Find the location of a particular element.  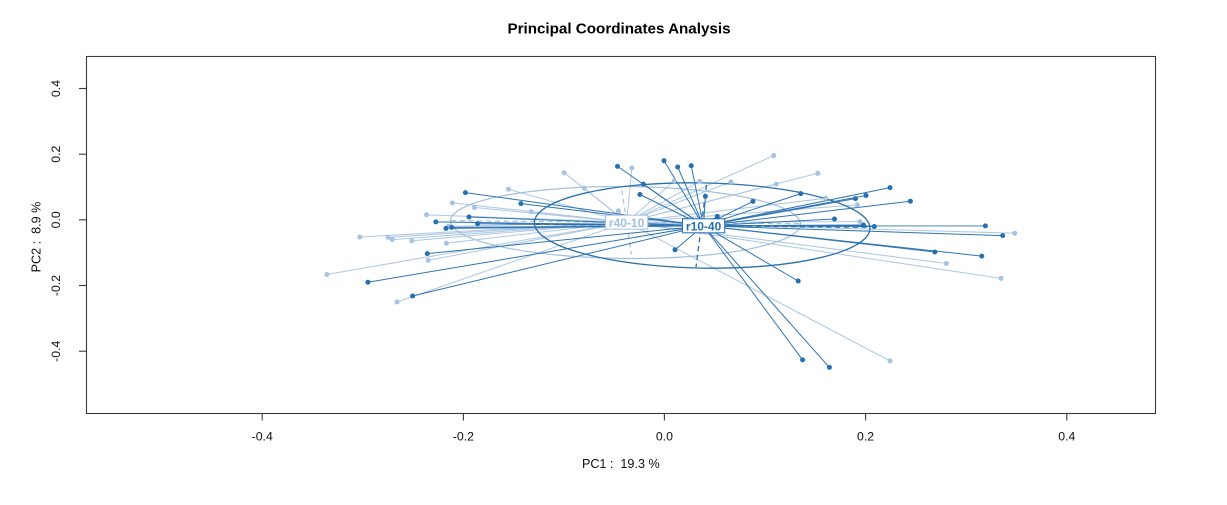

svg-text: PC1 : 19.3 % is located at coordinates (621, 464).